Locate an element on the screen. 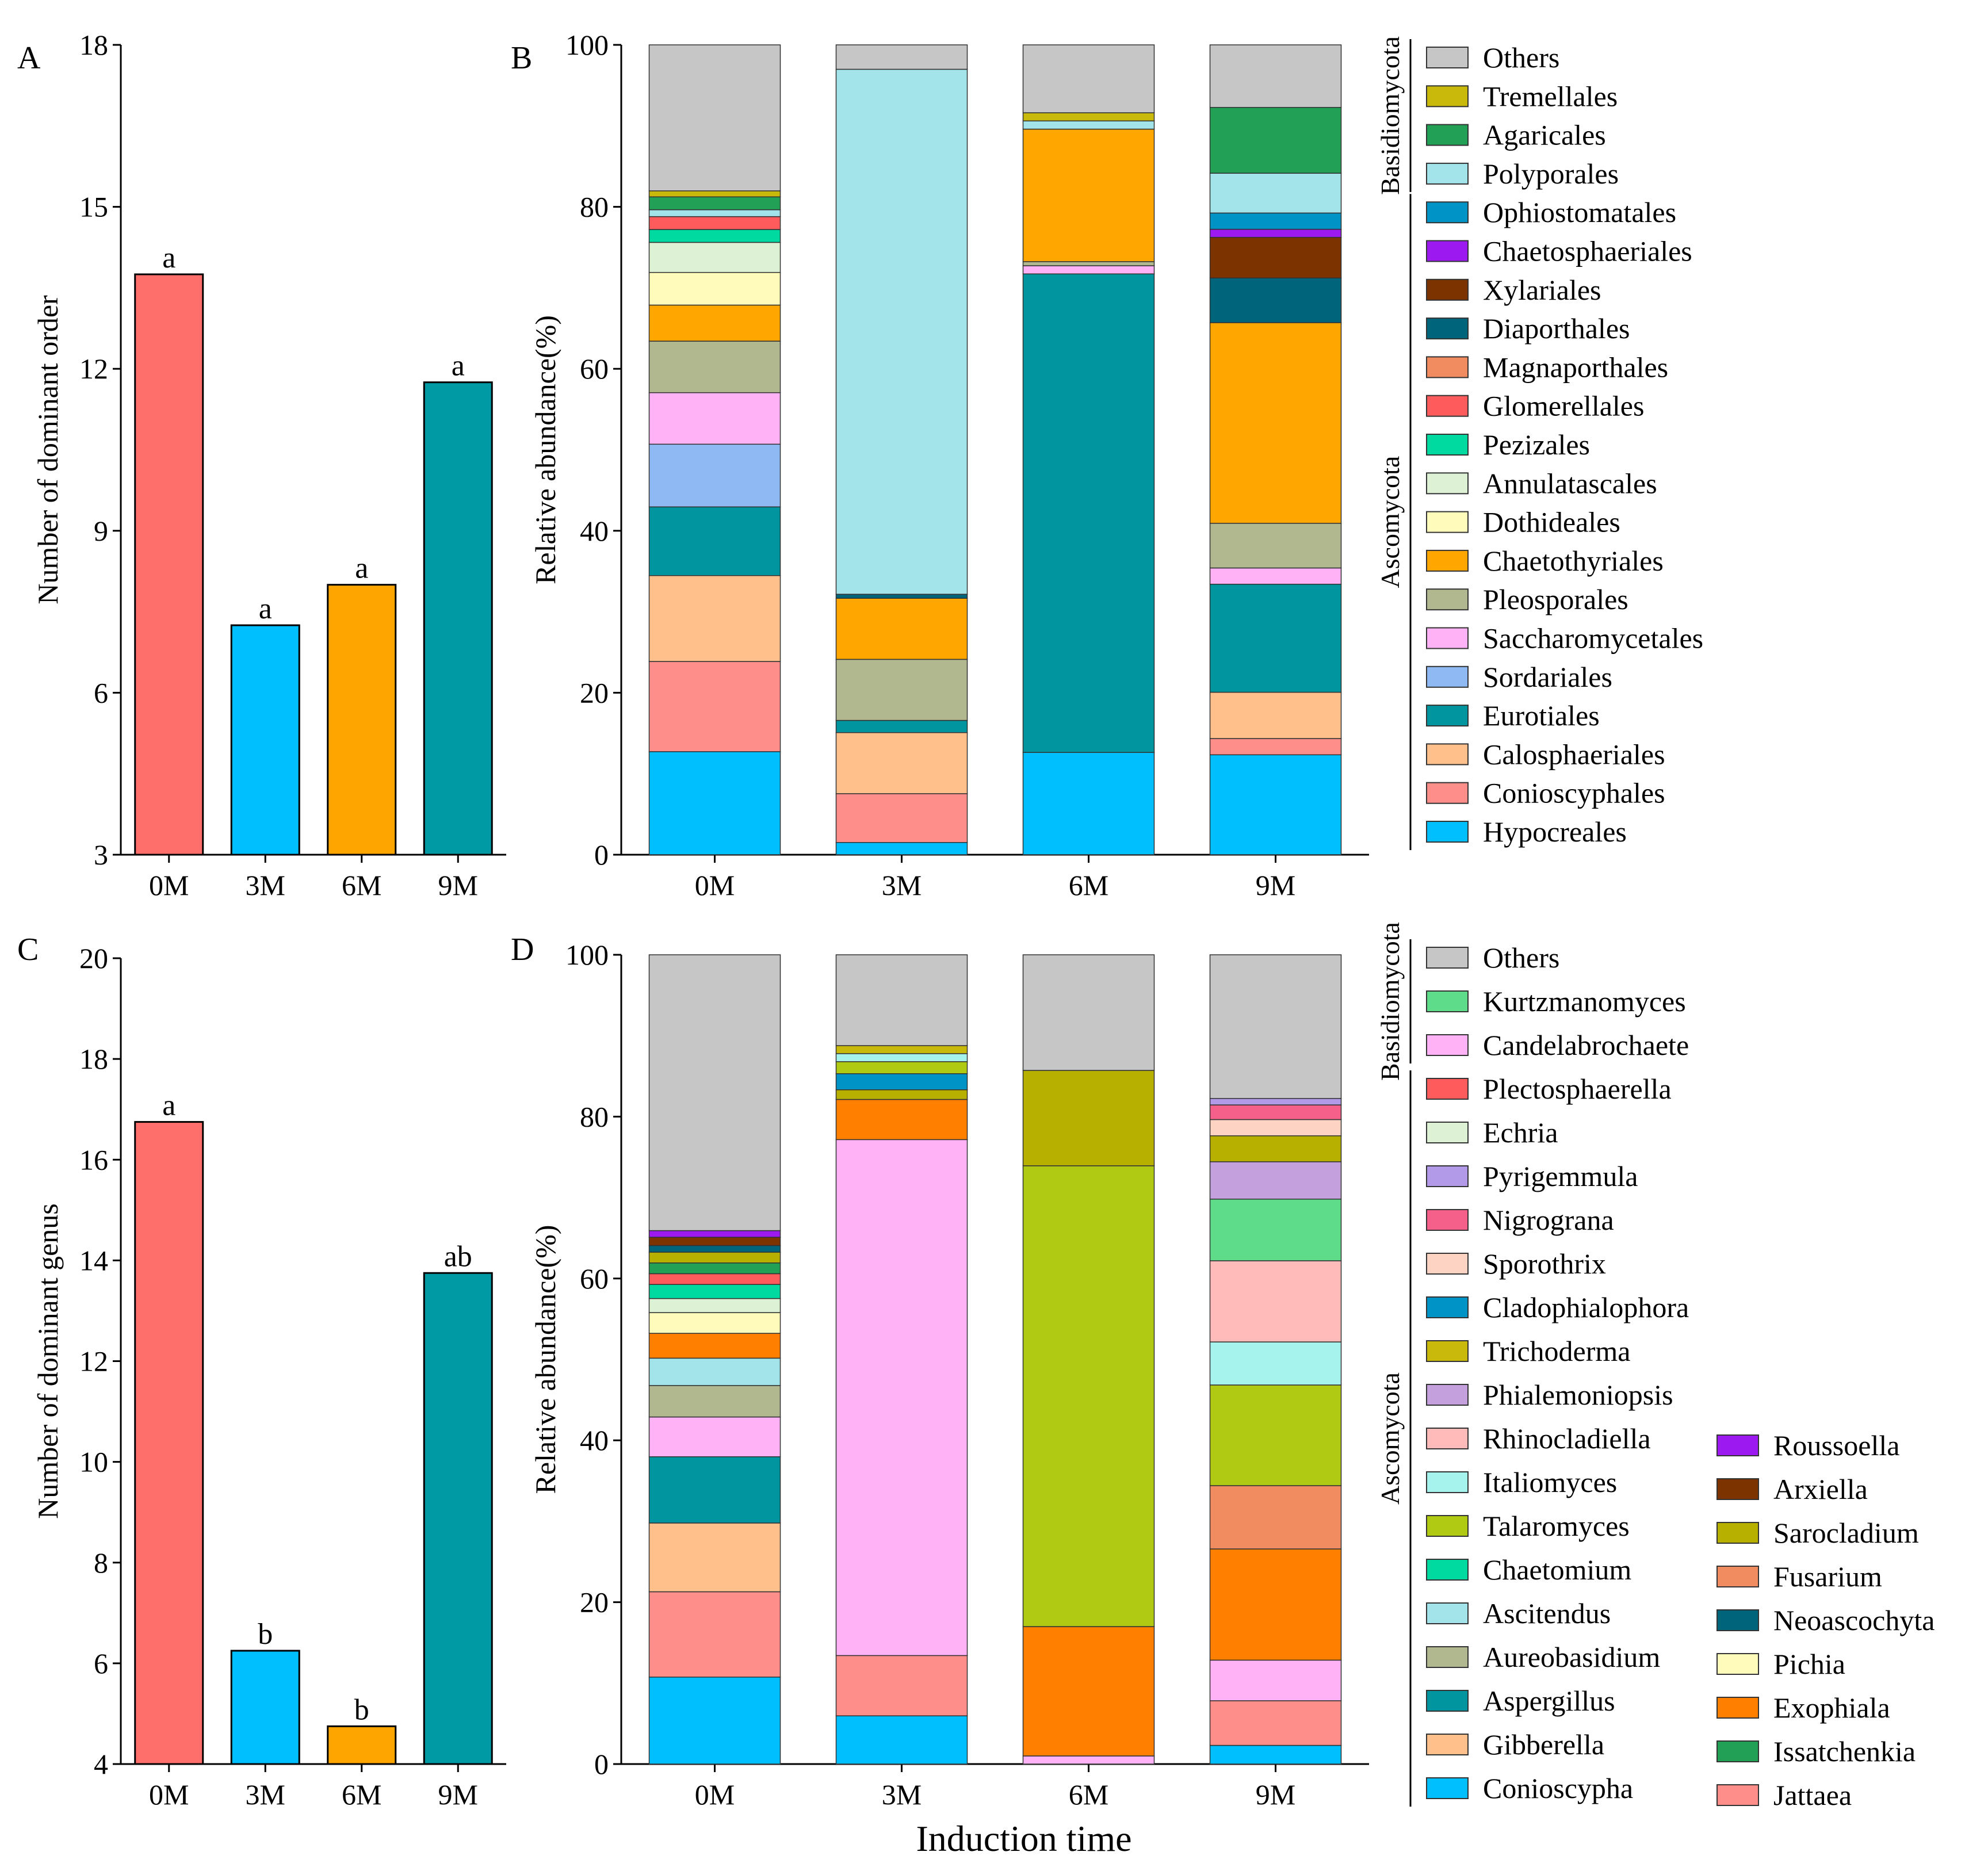  bar-6M is located at coordinates (362, 720).